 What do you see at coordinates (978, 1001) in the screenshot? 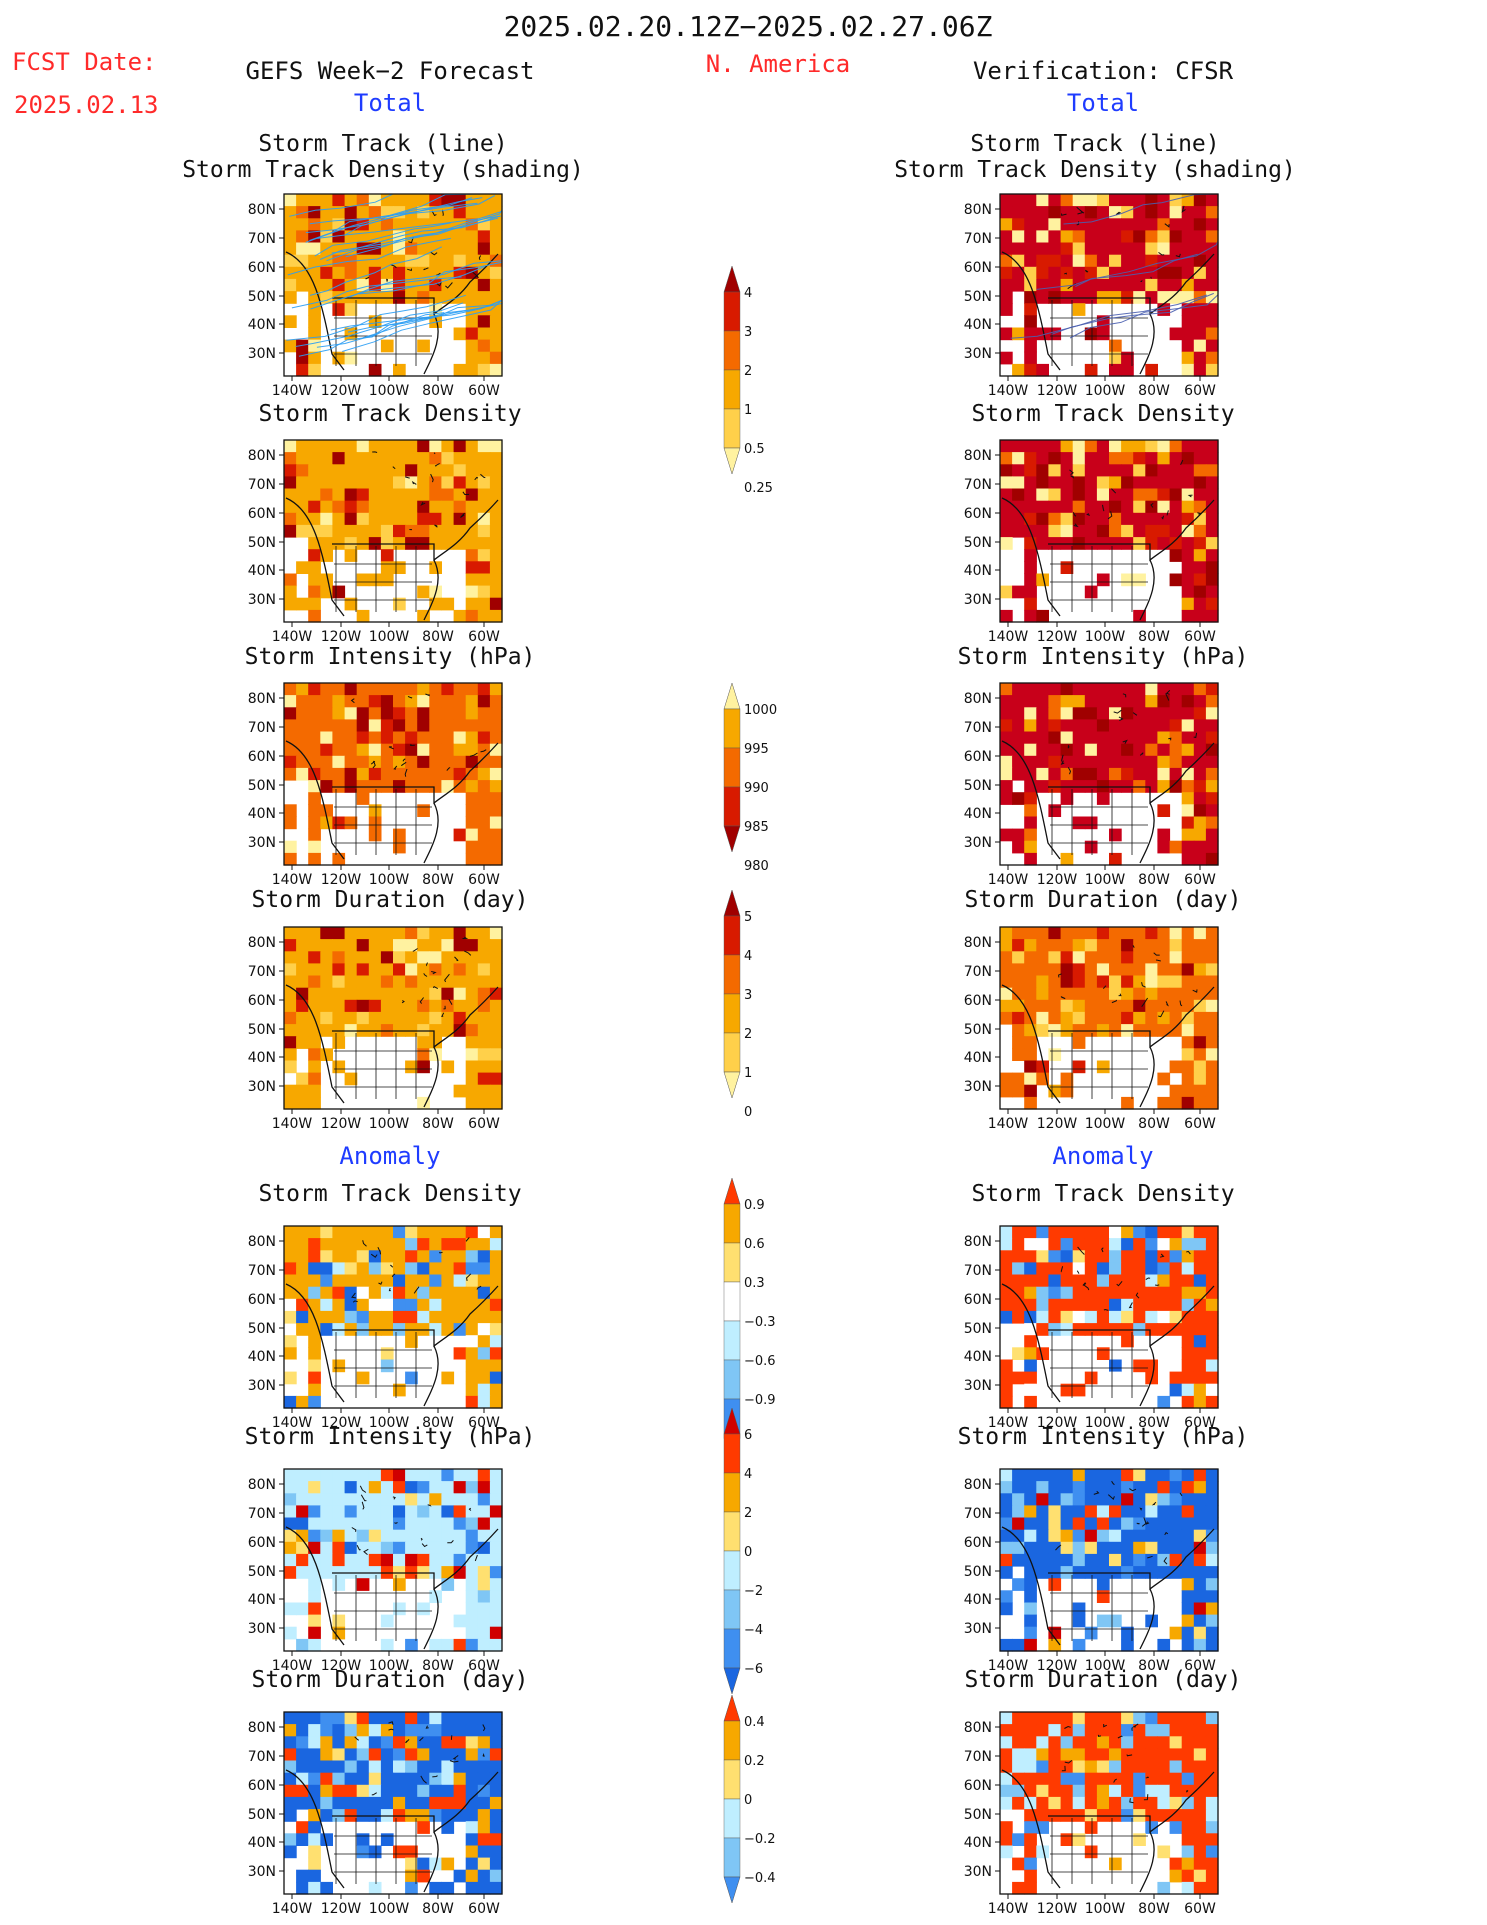
I see `lat-tick-label: 60N` at bounding box center [978, 1001].